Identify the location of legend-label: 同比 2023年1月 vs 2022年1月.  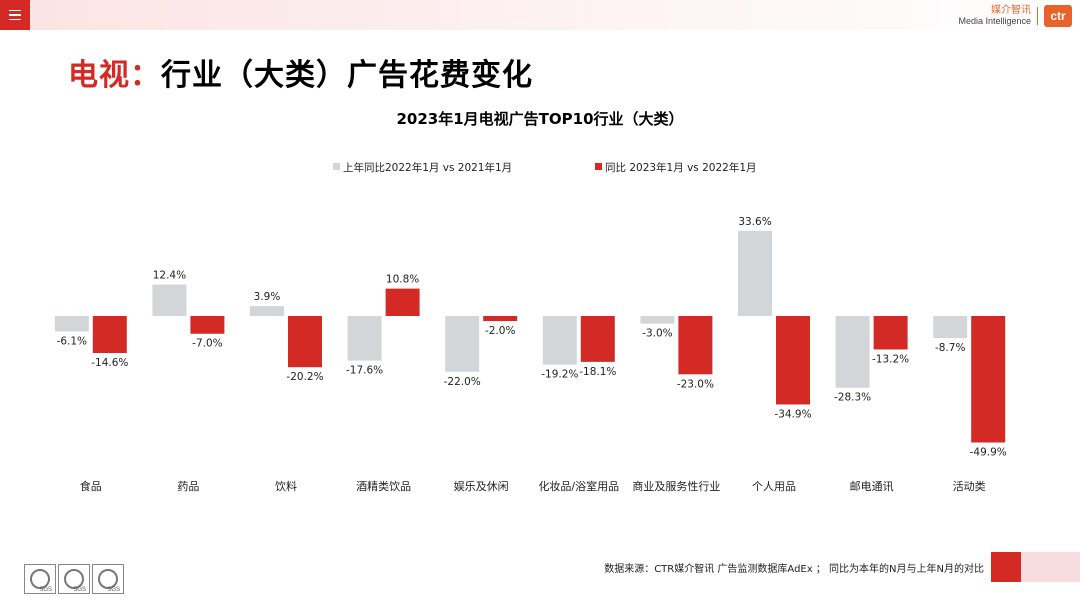
(681, 167).